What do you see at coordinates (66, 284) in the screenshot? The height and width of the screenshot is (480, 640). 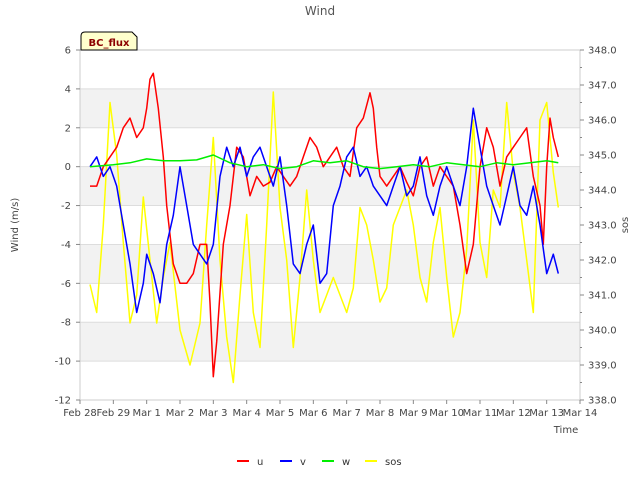 I see `left-tick-label: -6` at bounding box center [66, 284].